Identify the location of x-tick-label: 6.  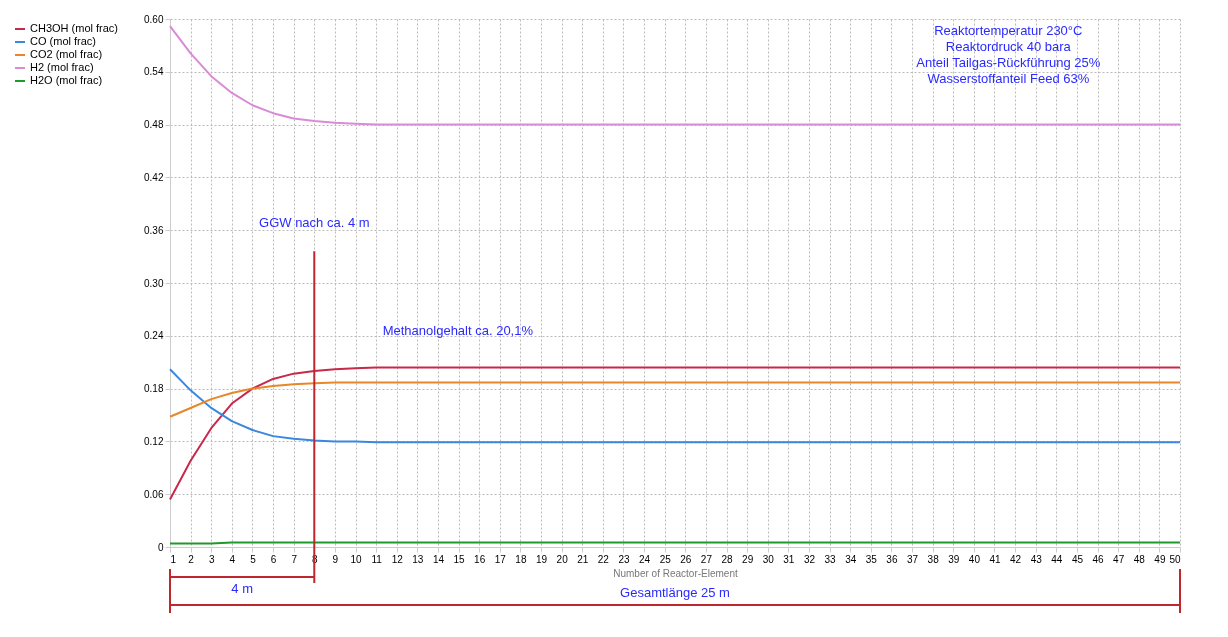
(273, 559).